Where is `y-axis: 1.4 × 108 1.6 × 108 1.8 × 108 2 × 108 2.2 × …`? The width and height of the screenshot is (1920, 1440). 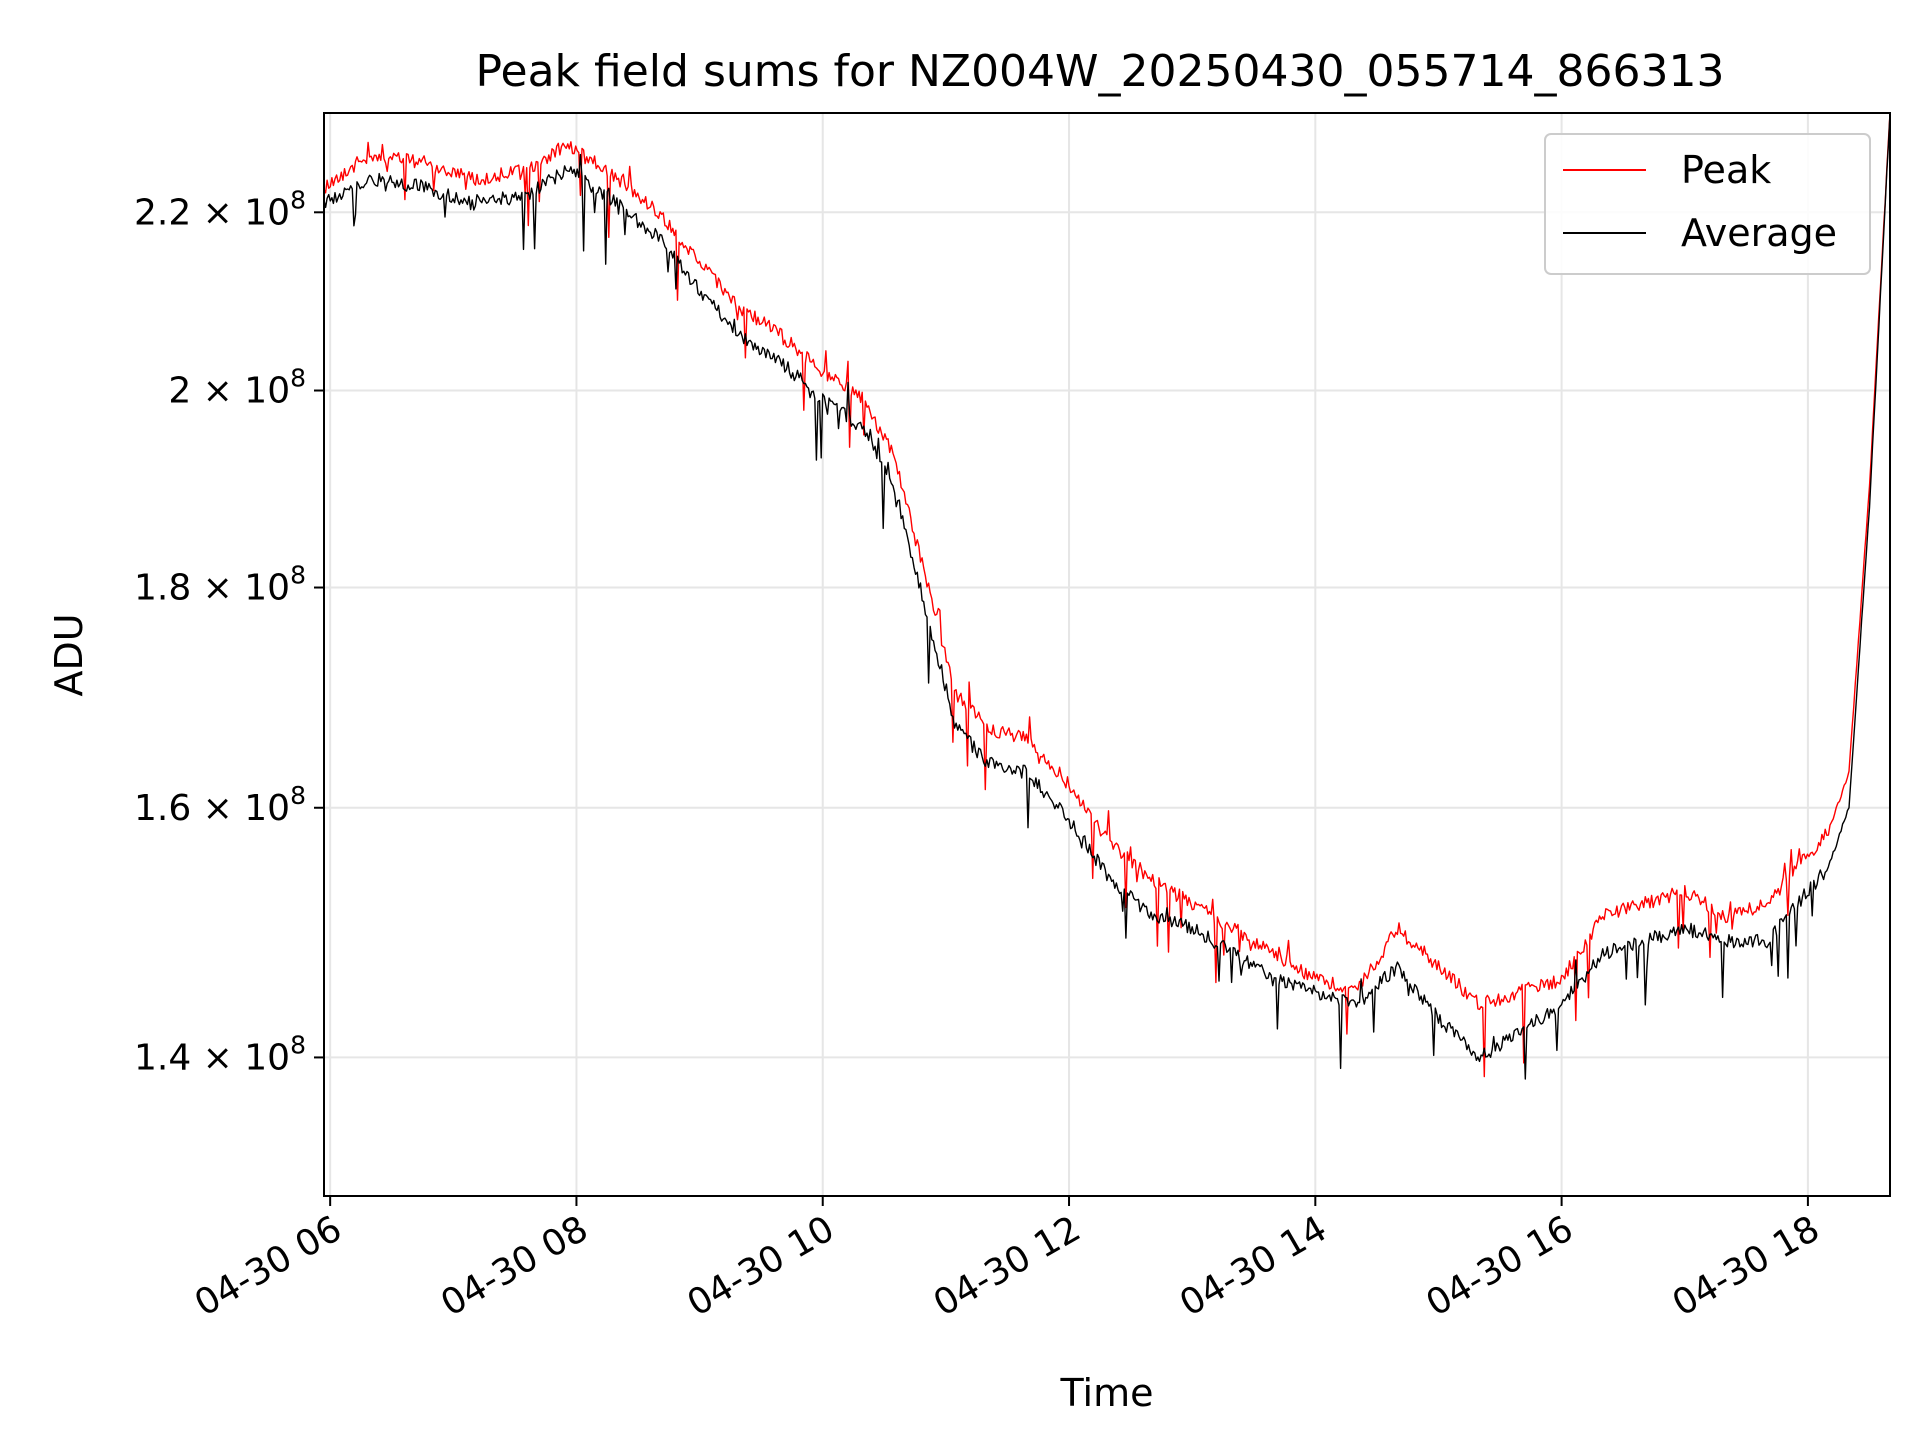
y-axis: 1.4 × 108 1.6 × 108 1.8 × 108 2 × 108 2.2 × … is located at coordinates (229, 631).